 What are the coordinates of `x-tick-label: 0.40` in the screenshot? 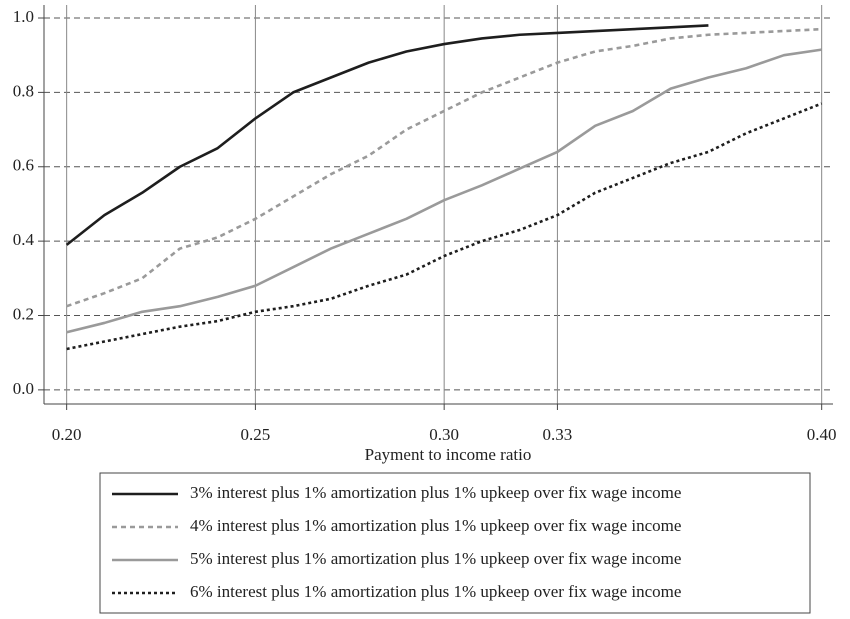 It's located at (822, 434).